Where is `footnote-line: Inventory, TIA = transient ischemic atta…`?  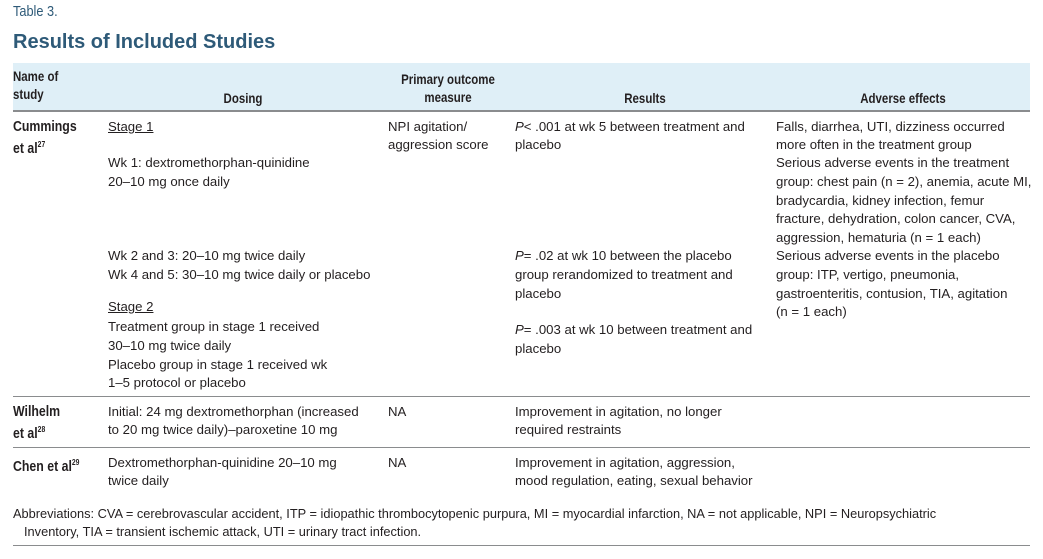
footnote-line: Inventory, TIA = transient ischemic atta… is located at coordinates (223, 531).